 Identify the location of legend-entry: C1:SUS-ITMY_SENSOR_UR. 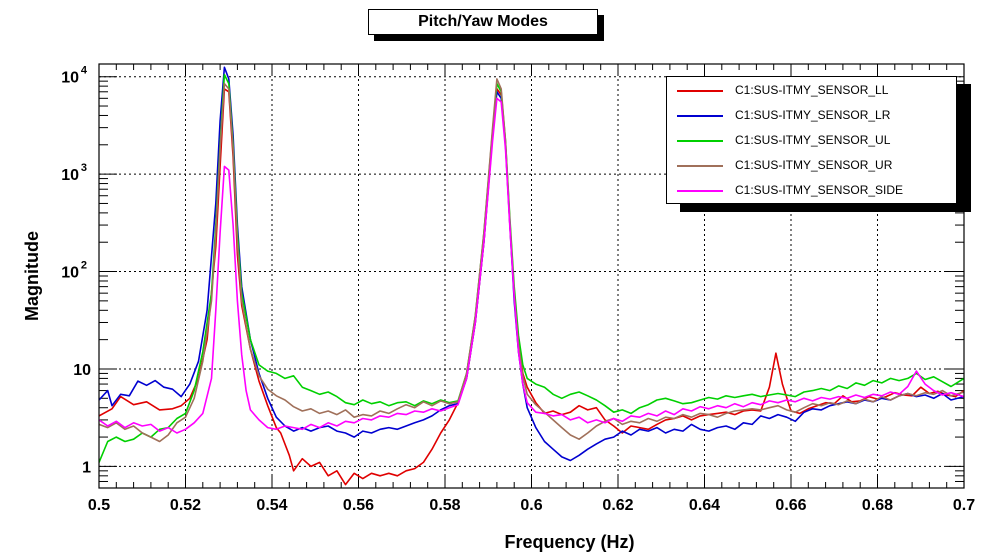
(811, 165).